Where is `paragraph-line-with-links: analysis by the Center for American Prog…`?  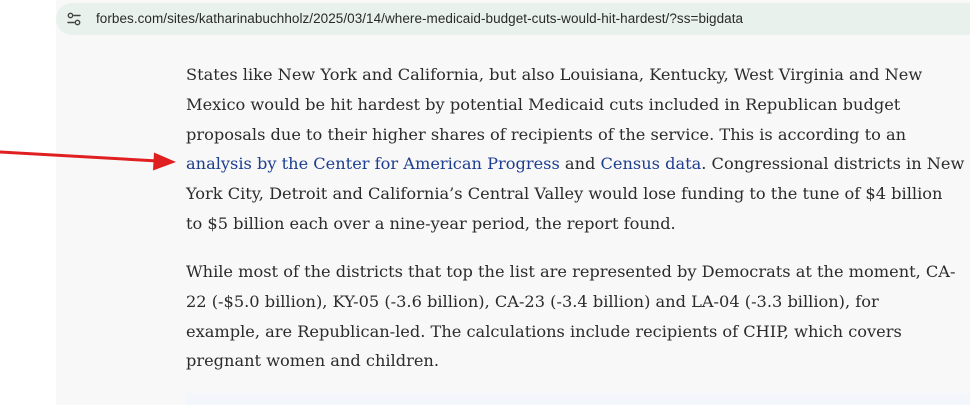 paragraph-line-with-links: analysis by the Center for American Prog… is located at coordinates (576, 164).